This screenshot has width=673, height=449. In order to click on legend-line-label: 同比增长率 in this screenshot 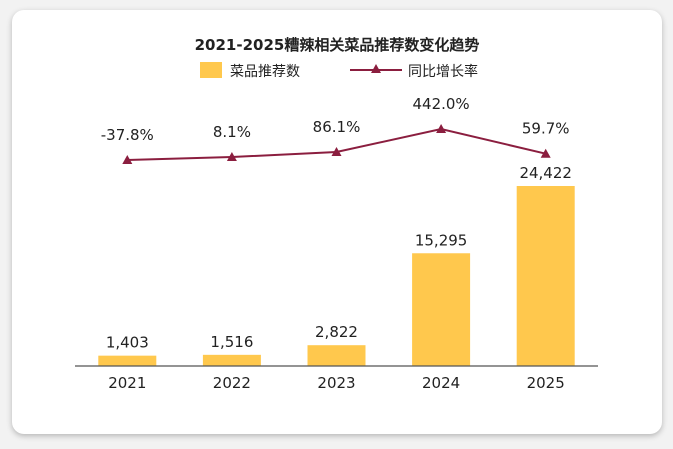, I will do `click(443, 71)`.